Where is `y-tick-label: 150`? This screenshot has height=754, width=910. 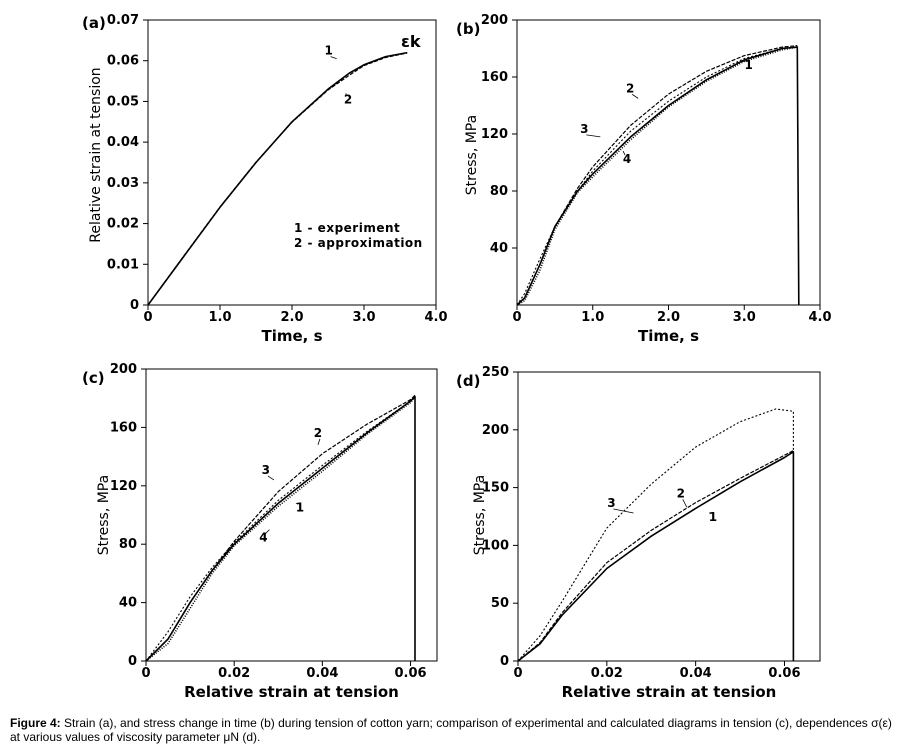
y-tick-label: 150 is located at coordinates (495, 488).